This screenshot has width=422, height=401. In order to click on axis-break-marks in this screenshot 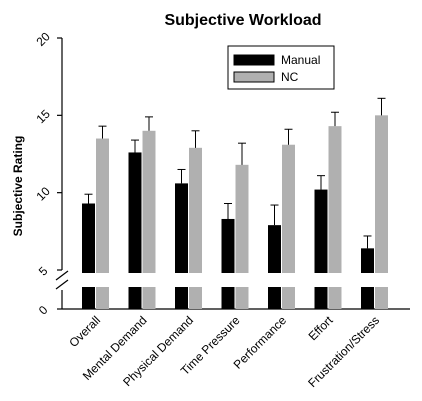, I will do `click(234, 280)`.